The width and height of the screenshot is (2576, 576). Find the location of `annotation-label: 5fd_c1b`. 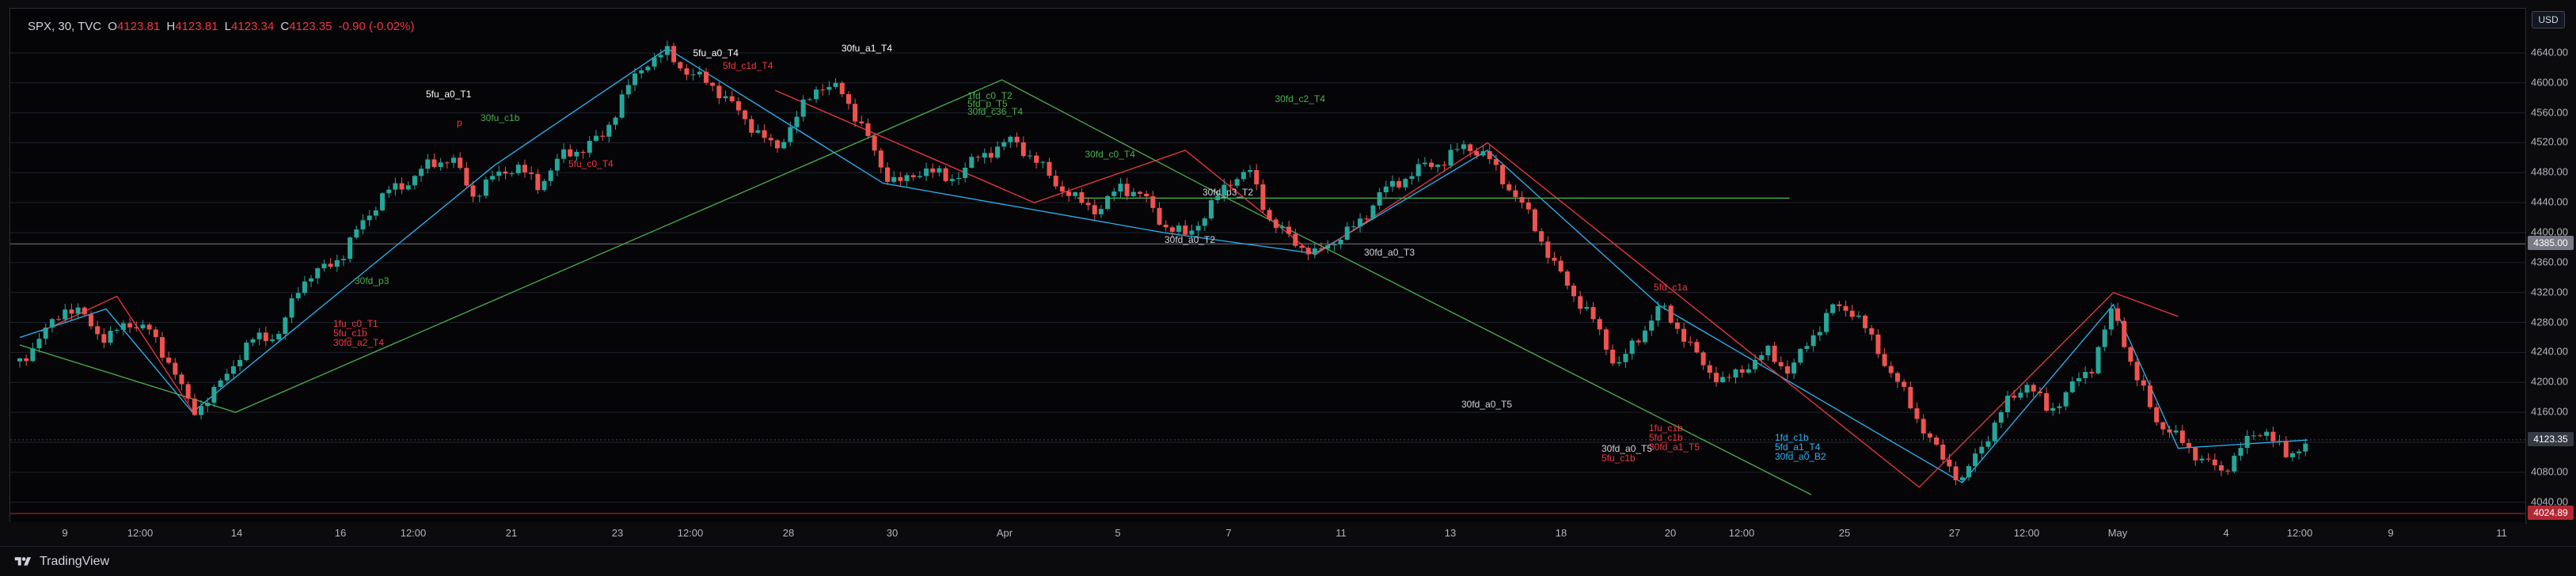

annotation-label: 5fd_c1b is located at coordinates (1666, 437).